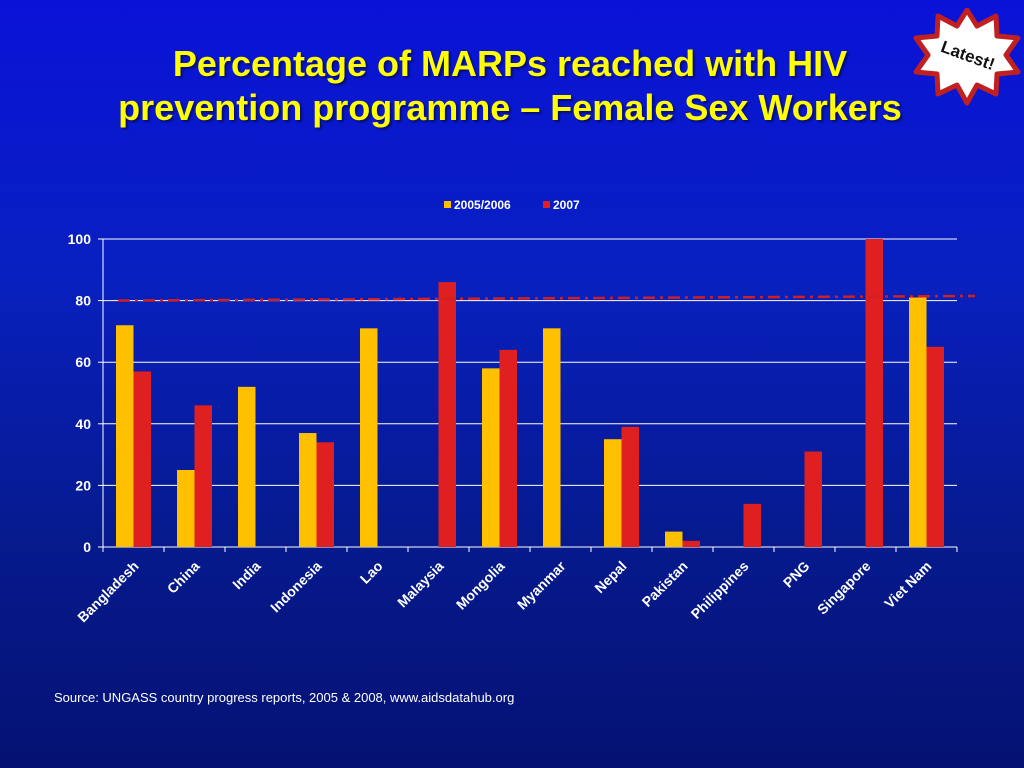  What do you see at coordinates (83, 301) in the screenshot?
I see `y-tick-label: 80` at bounding box center [83, 301].